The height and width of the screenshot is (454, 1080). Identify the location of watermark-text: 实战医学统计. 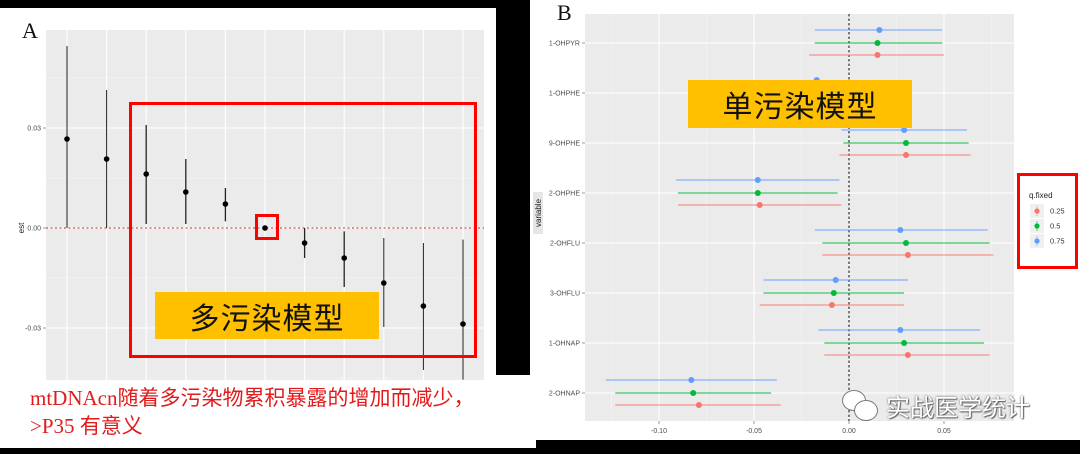
(958, 408).